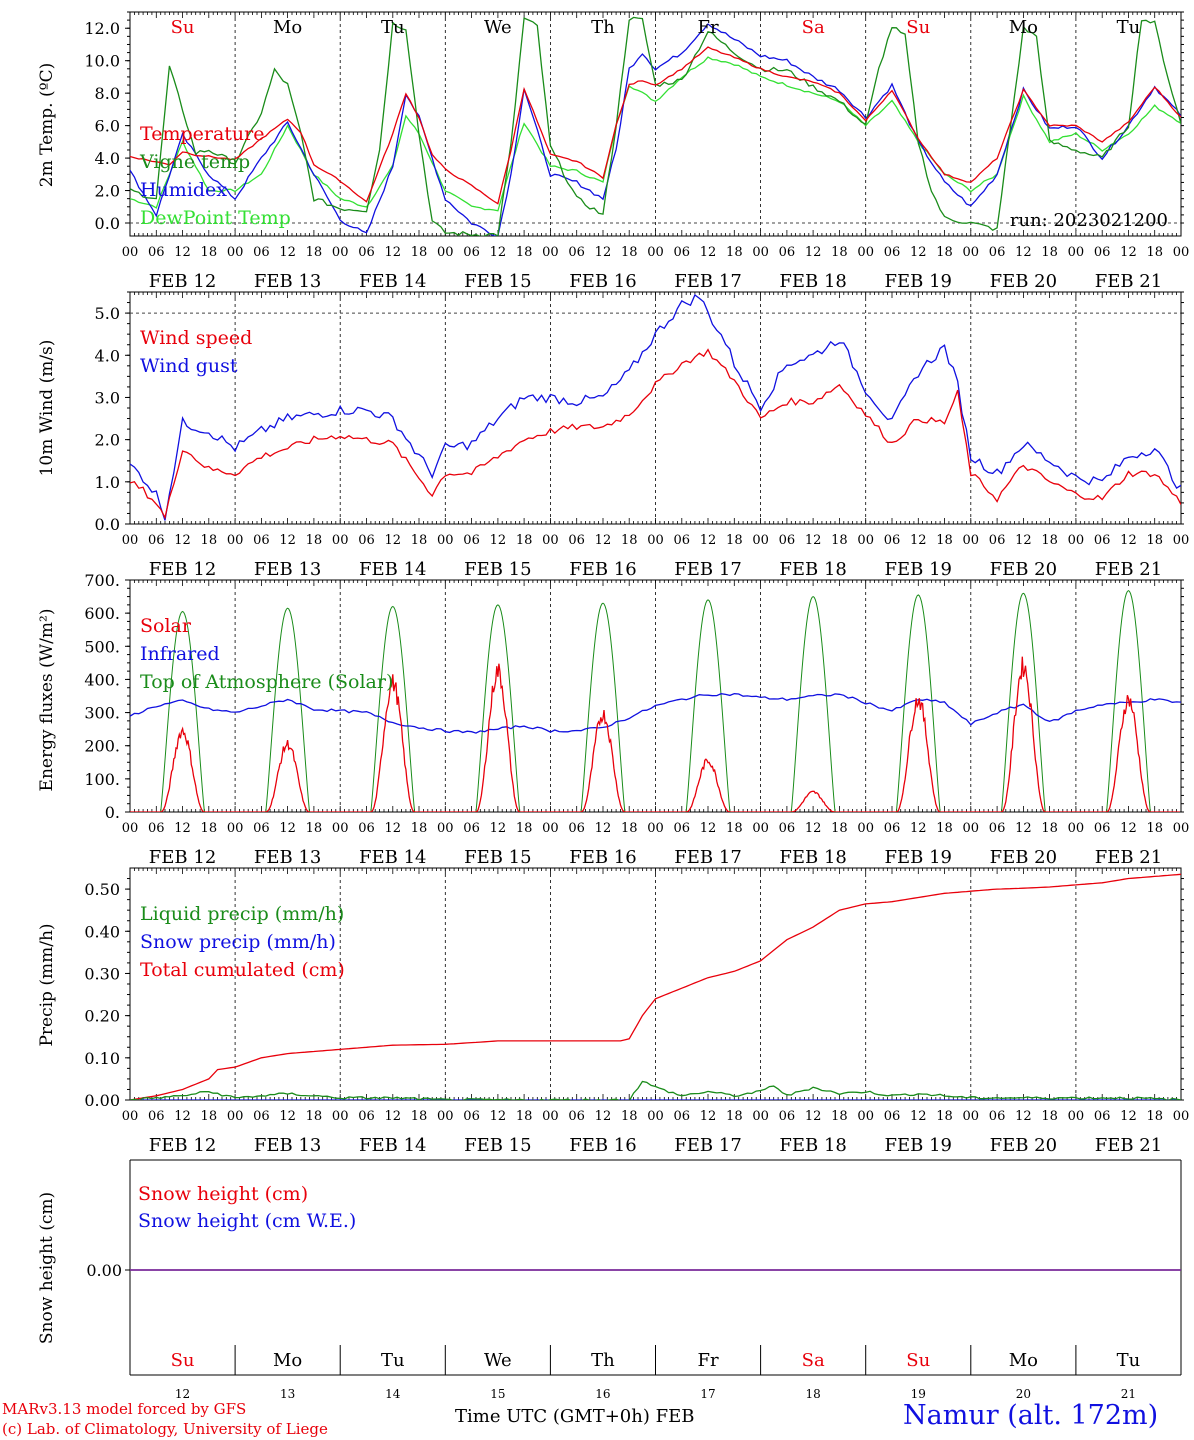  Describe the element at coordinates (918, 857) in the screenshot. I see `date-label: FEB 19` at that location.